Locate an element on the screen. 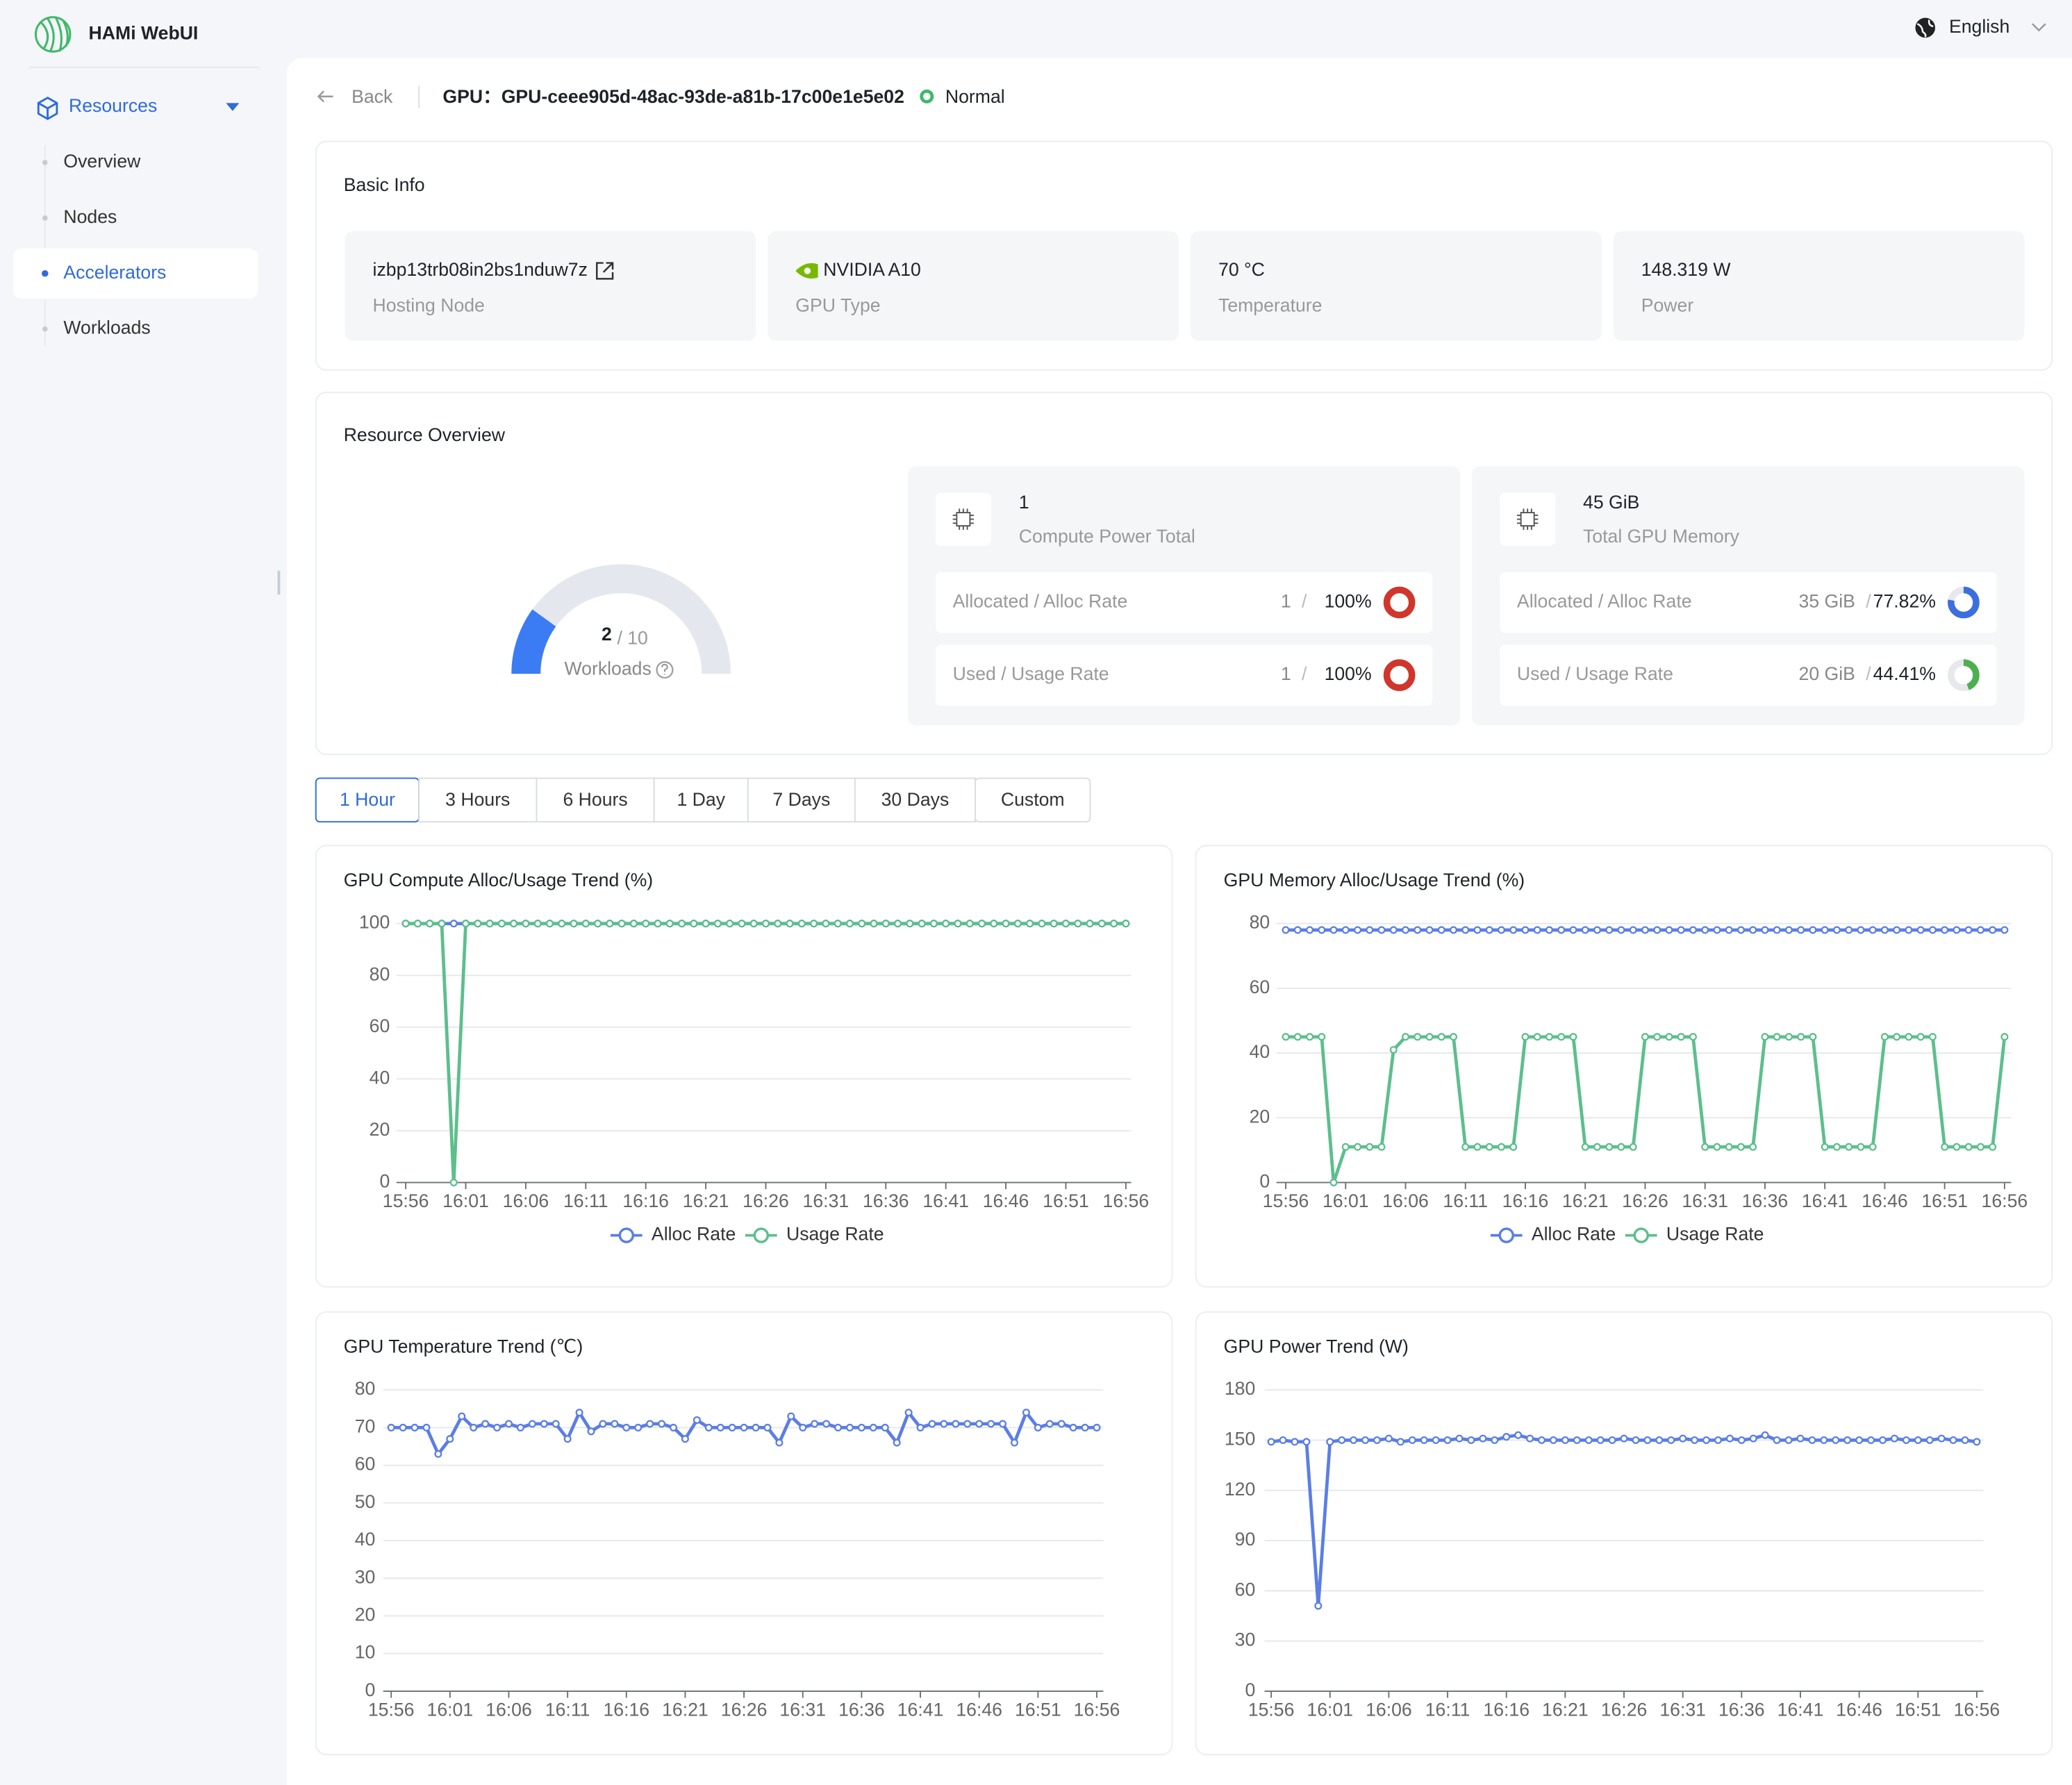 Image resolution: width=2072 pixels, height=1785 pixels. range-label: 7 Days is located at coordinates (801, 799).